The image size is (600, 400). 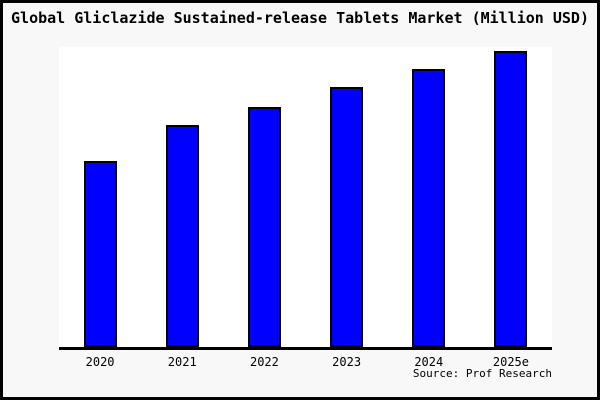 What do you see at coordinates (482, 373) in the screenshot?
I see `source-credit: Source: Prof Research` at bounding box center [482, 373].